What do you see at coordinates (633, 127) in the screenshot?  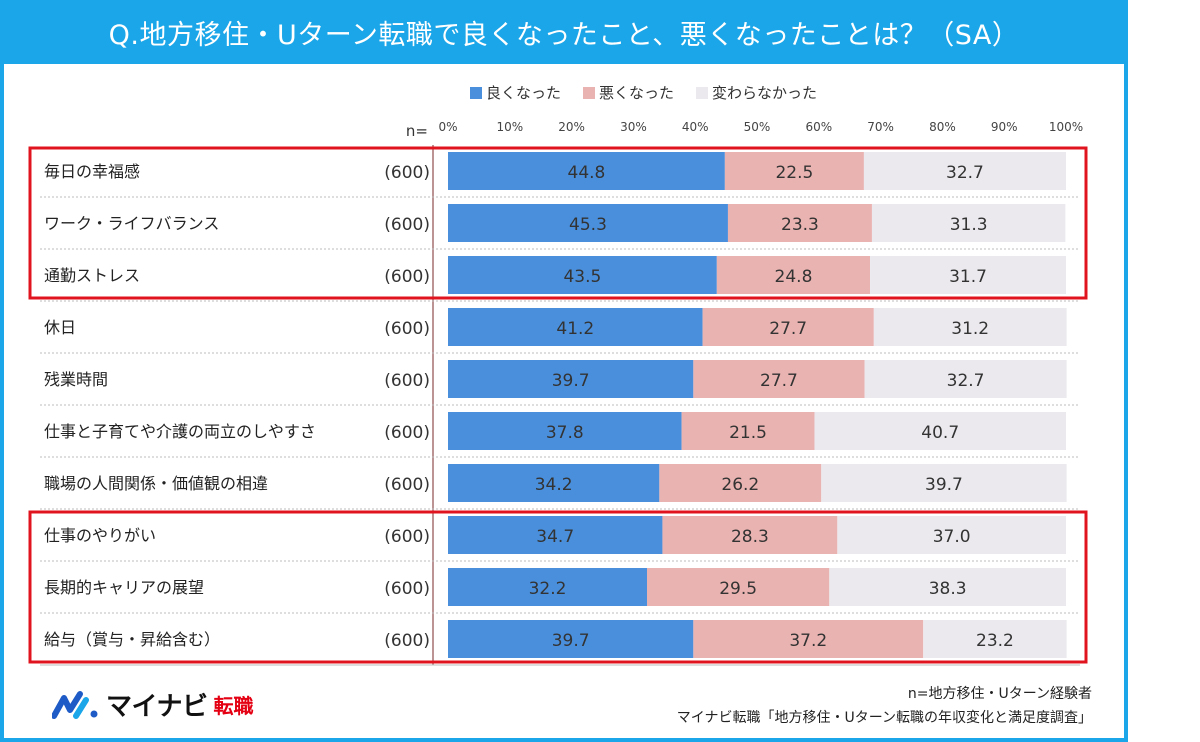 I see `x-tick-label: 30%` at bounding box center [633, 127].